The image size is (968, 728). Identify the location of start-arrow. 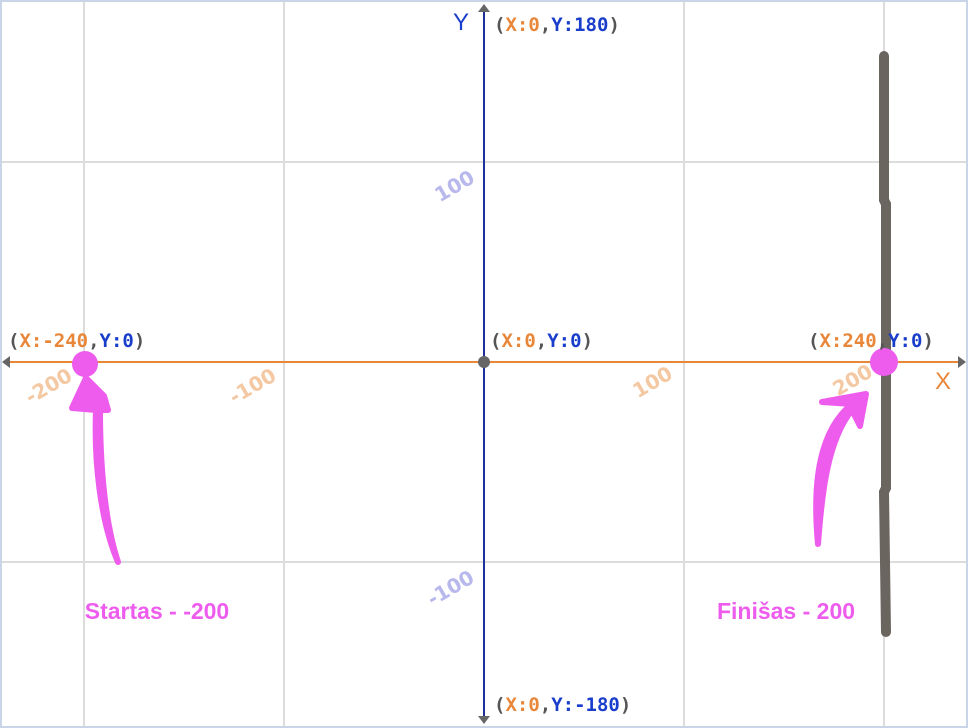
(95, 470).